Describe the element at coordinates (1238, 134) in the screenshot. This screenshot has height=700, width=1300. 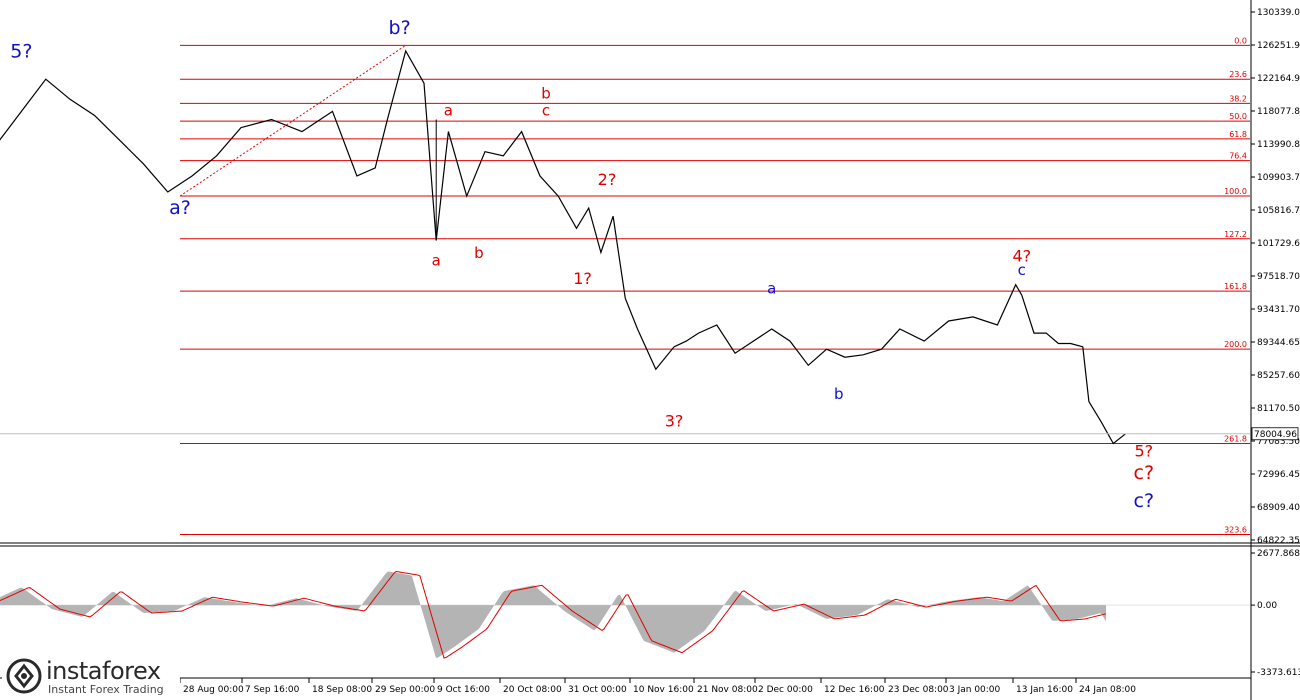
I see `fib-label: 61.8` at that location.